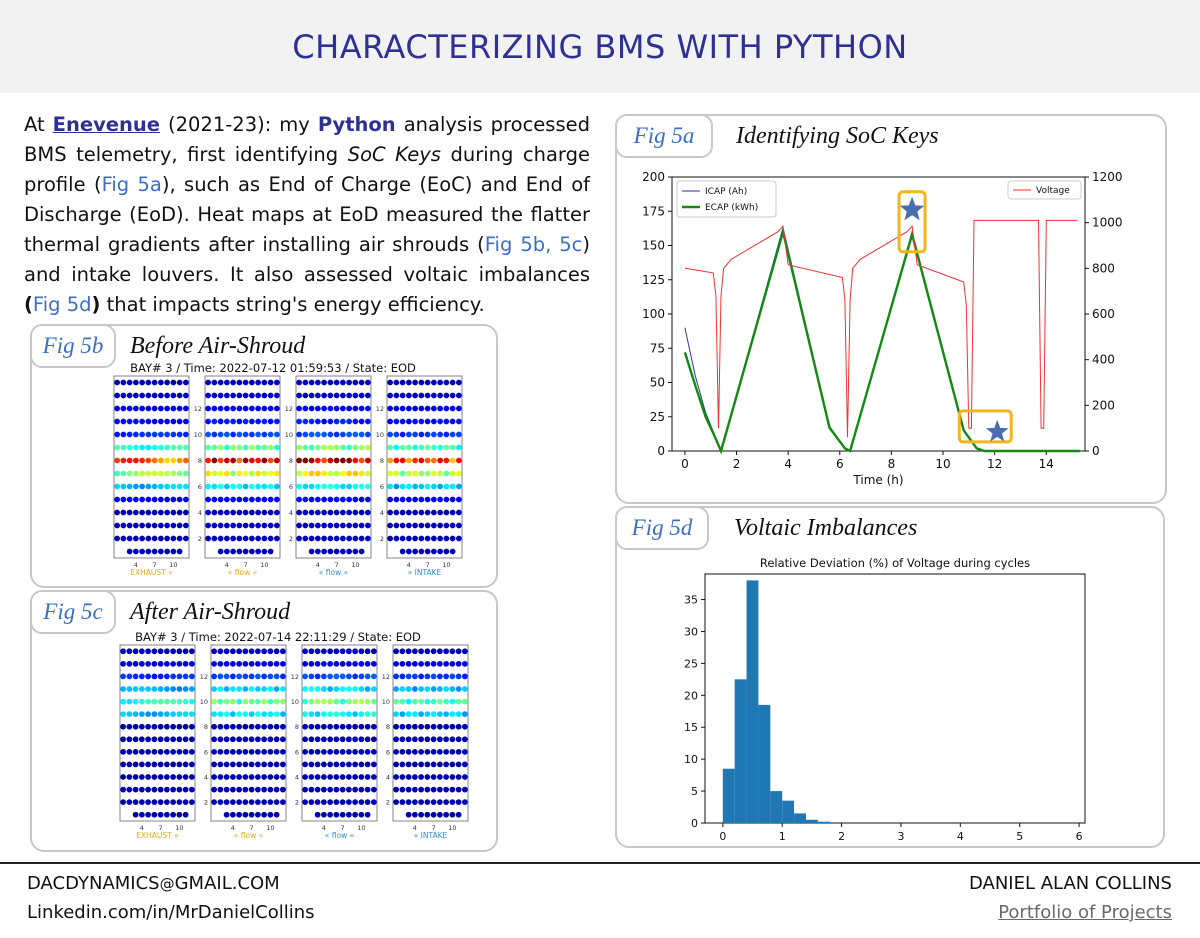 The height and width of the screenshot is (938, 1200). Describe the element at coordinates (653, 177) in the screenshot. I see `y-tick-label: 200` at that location.